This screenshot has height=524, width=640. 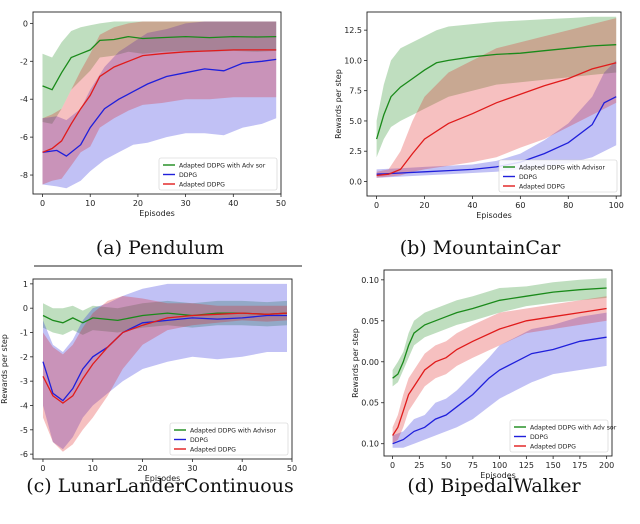 I want to click on pendulum-ytick-label: -6, so click(x=24, y=137).